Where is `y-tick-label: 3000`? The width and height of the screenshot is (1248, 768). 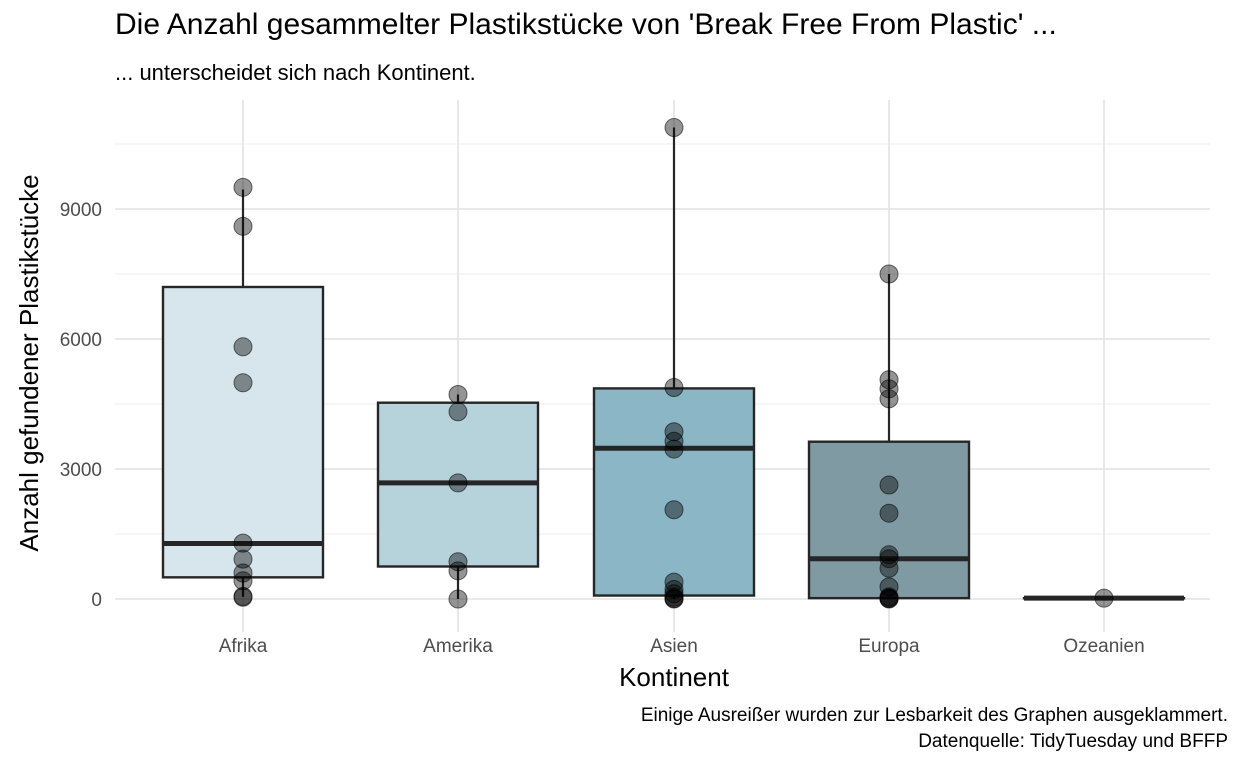
y-tick-label: 3000 is located at coordinates (81, 470).